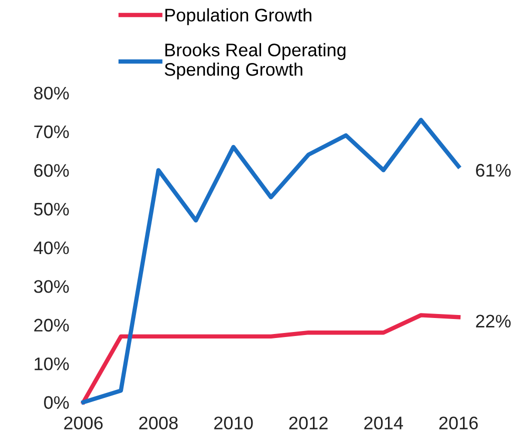 This screenshot has width=521, height=442. Describe the element at coordinates (384, 423) in the screenshot. I see `x-tick-label: 2014` at that location.